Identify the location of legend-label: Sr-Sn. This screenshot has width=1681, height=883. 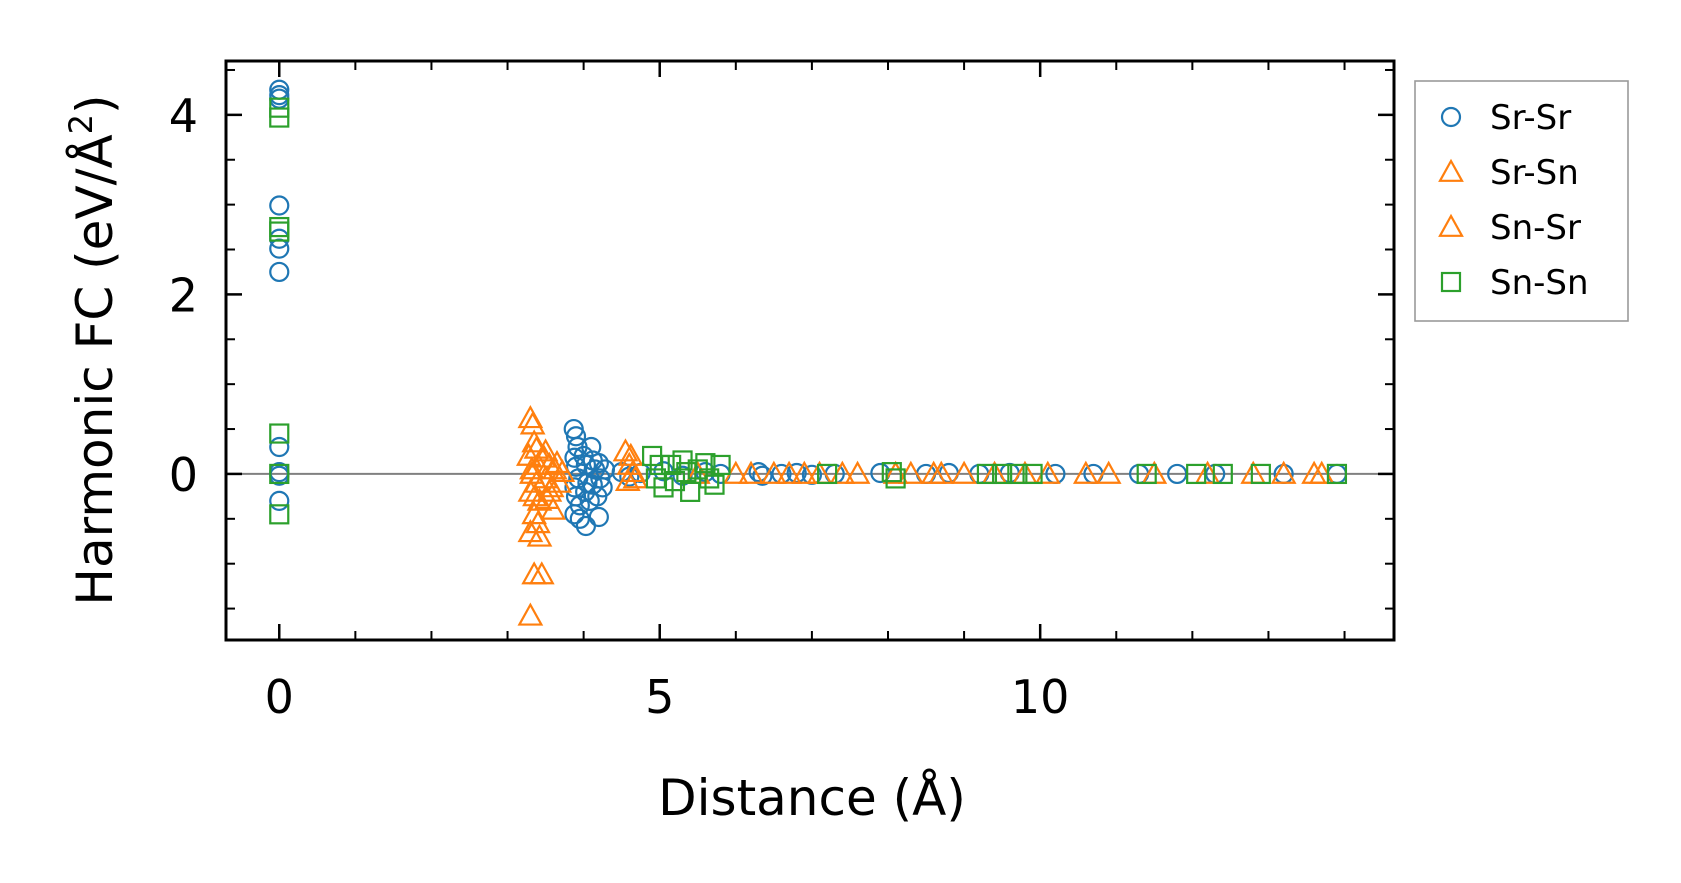
(1534, 173).